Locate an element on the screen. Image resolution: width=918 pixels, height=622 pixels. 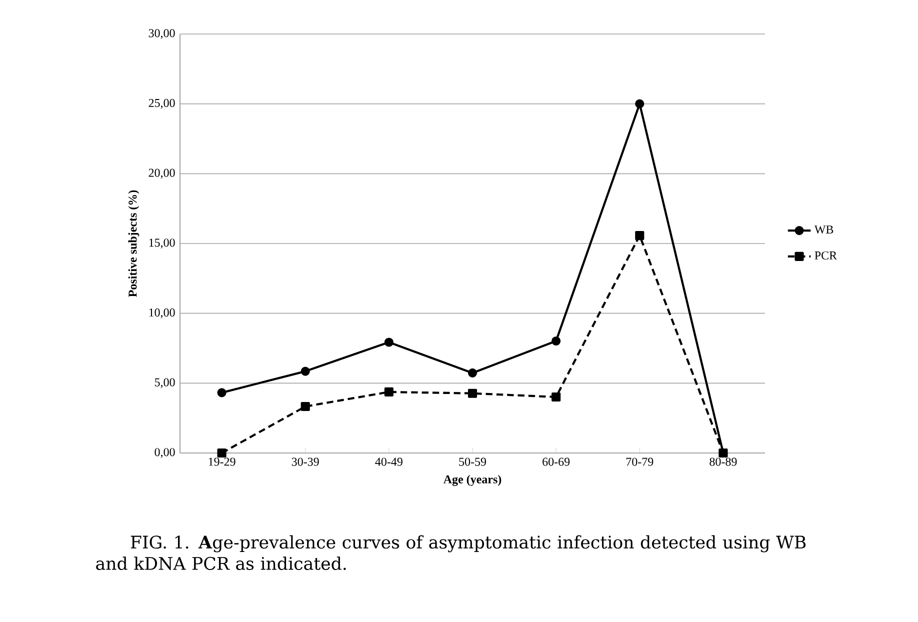
y-tick-label: 0,00 is located at coordinates (164, 453).